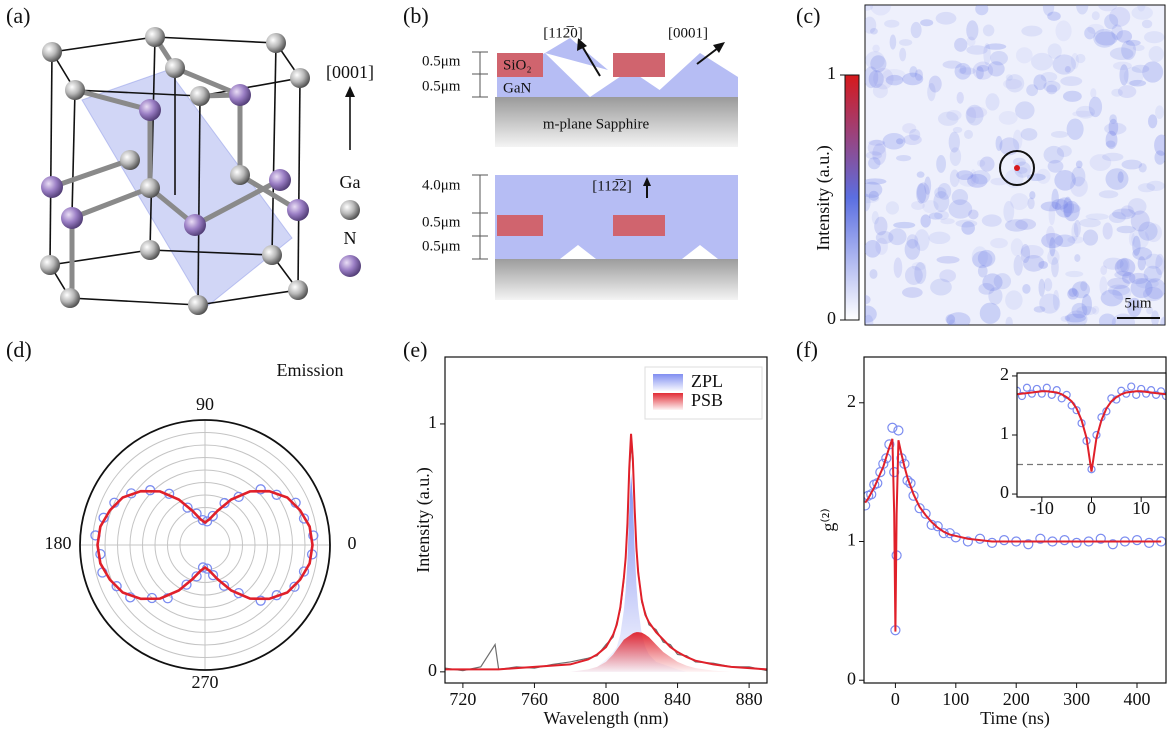  I want to click on pl-map: 5μm Intensity (a.u.), so click(989, 165).